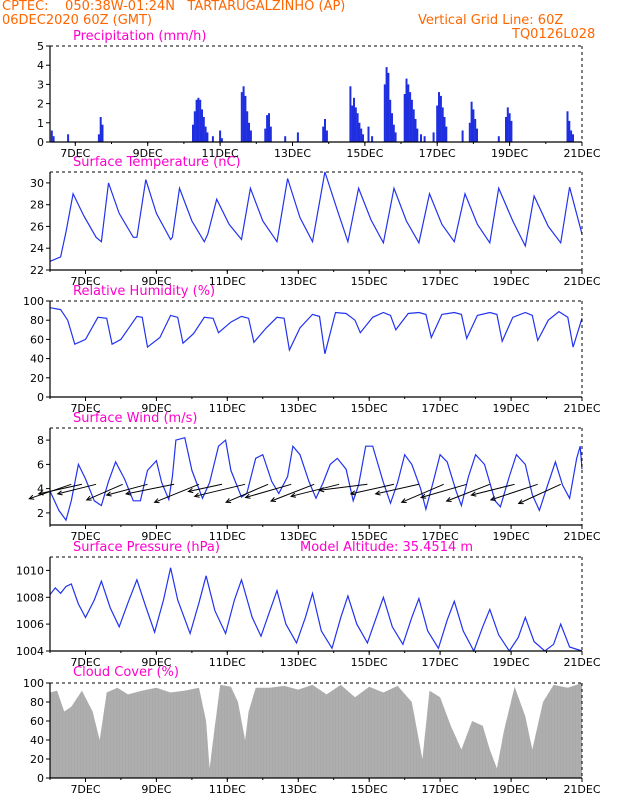 The image size is (618, 800). What do you see at coordinates (369, 789) in the screenshot?
I see `cloud-xtick-label: 15DEC` at bounding box center [369, 789].